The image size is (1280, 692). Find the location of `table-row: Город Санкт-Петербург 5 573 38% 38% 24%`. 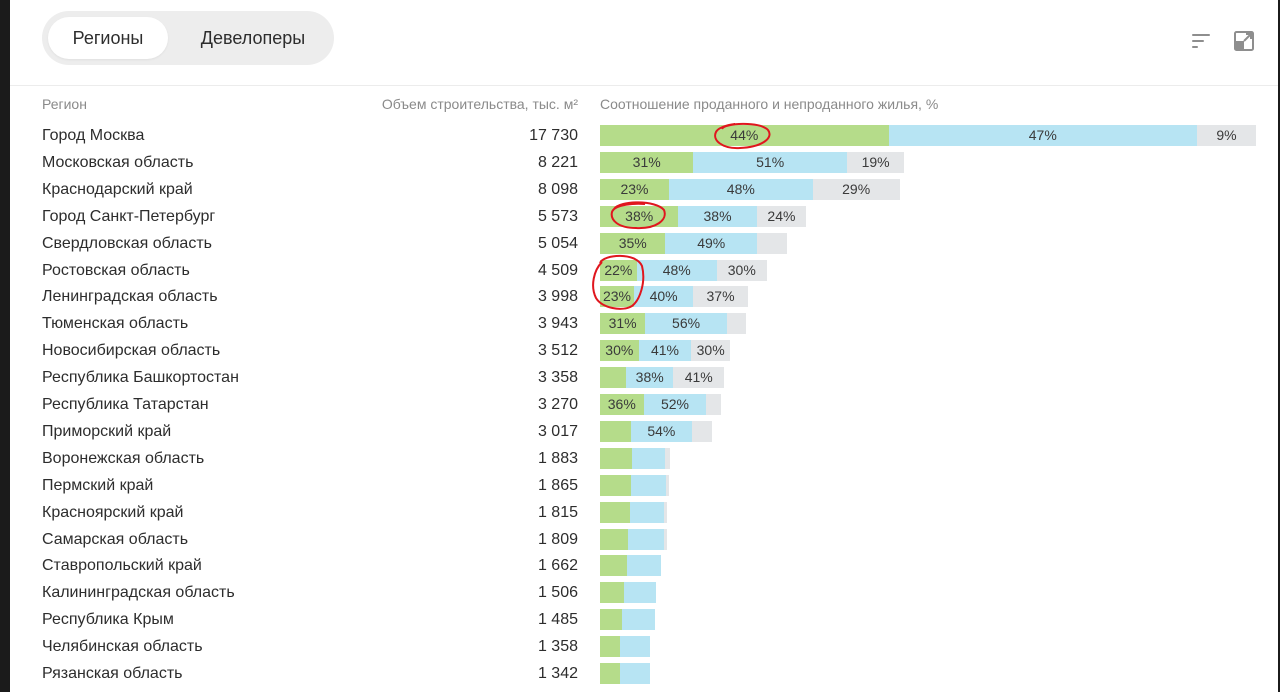

table-row: Город Санкт-Петербург 5 573 38% 38% 24% is located at coordinates (639, 216).